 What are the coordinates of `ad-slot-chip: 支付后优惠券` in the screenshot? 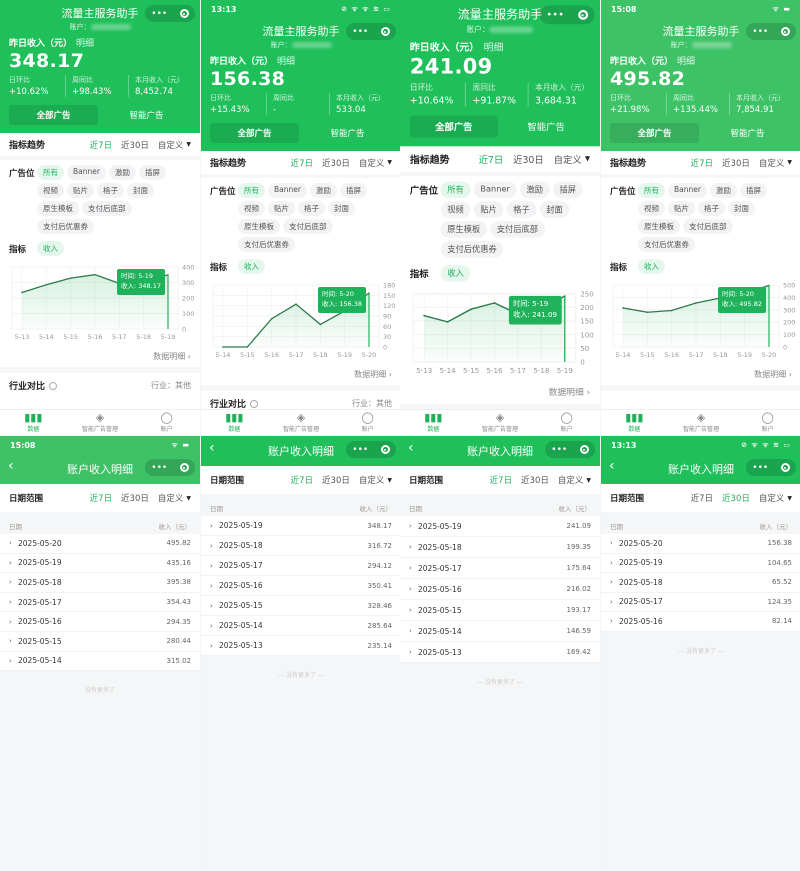 It's located at (65, 226).